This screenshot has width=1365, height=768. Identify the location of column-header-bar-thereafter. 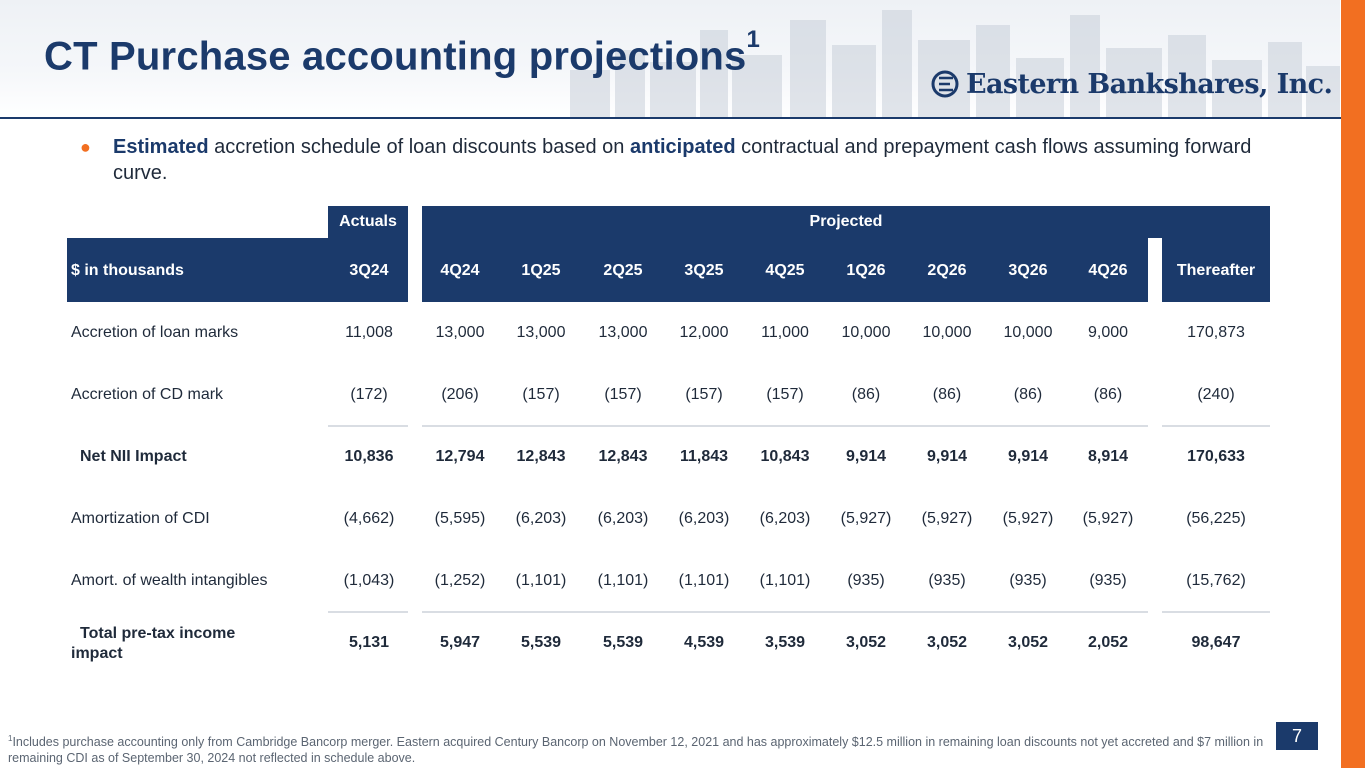
(1216, 270).